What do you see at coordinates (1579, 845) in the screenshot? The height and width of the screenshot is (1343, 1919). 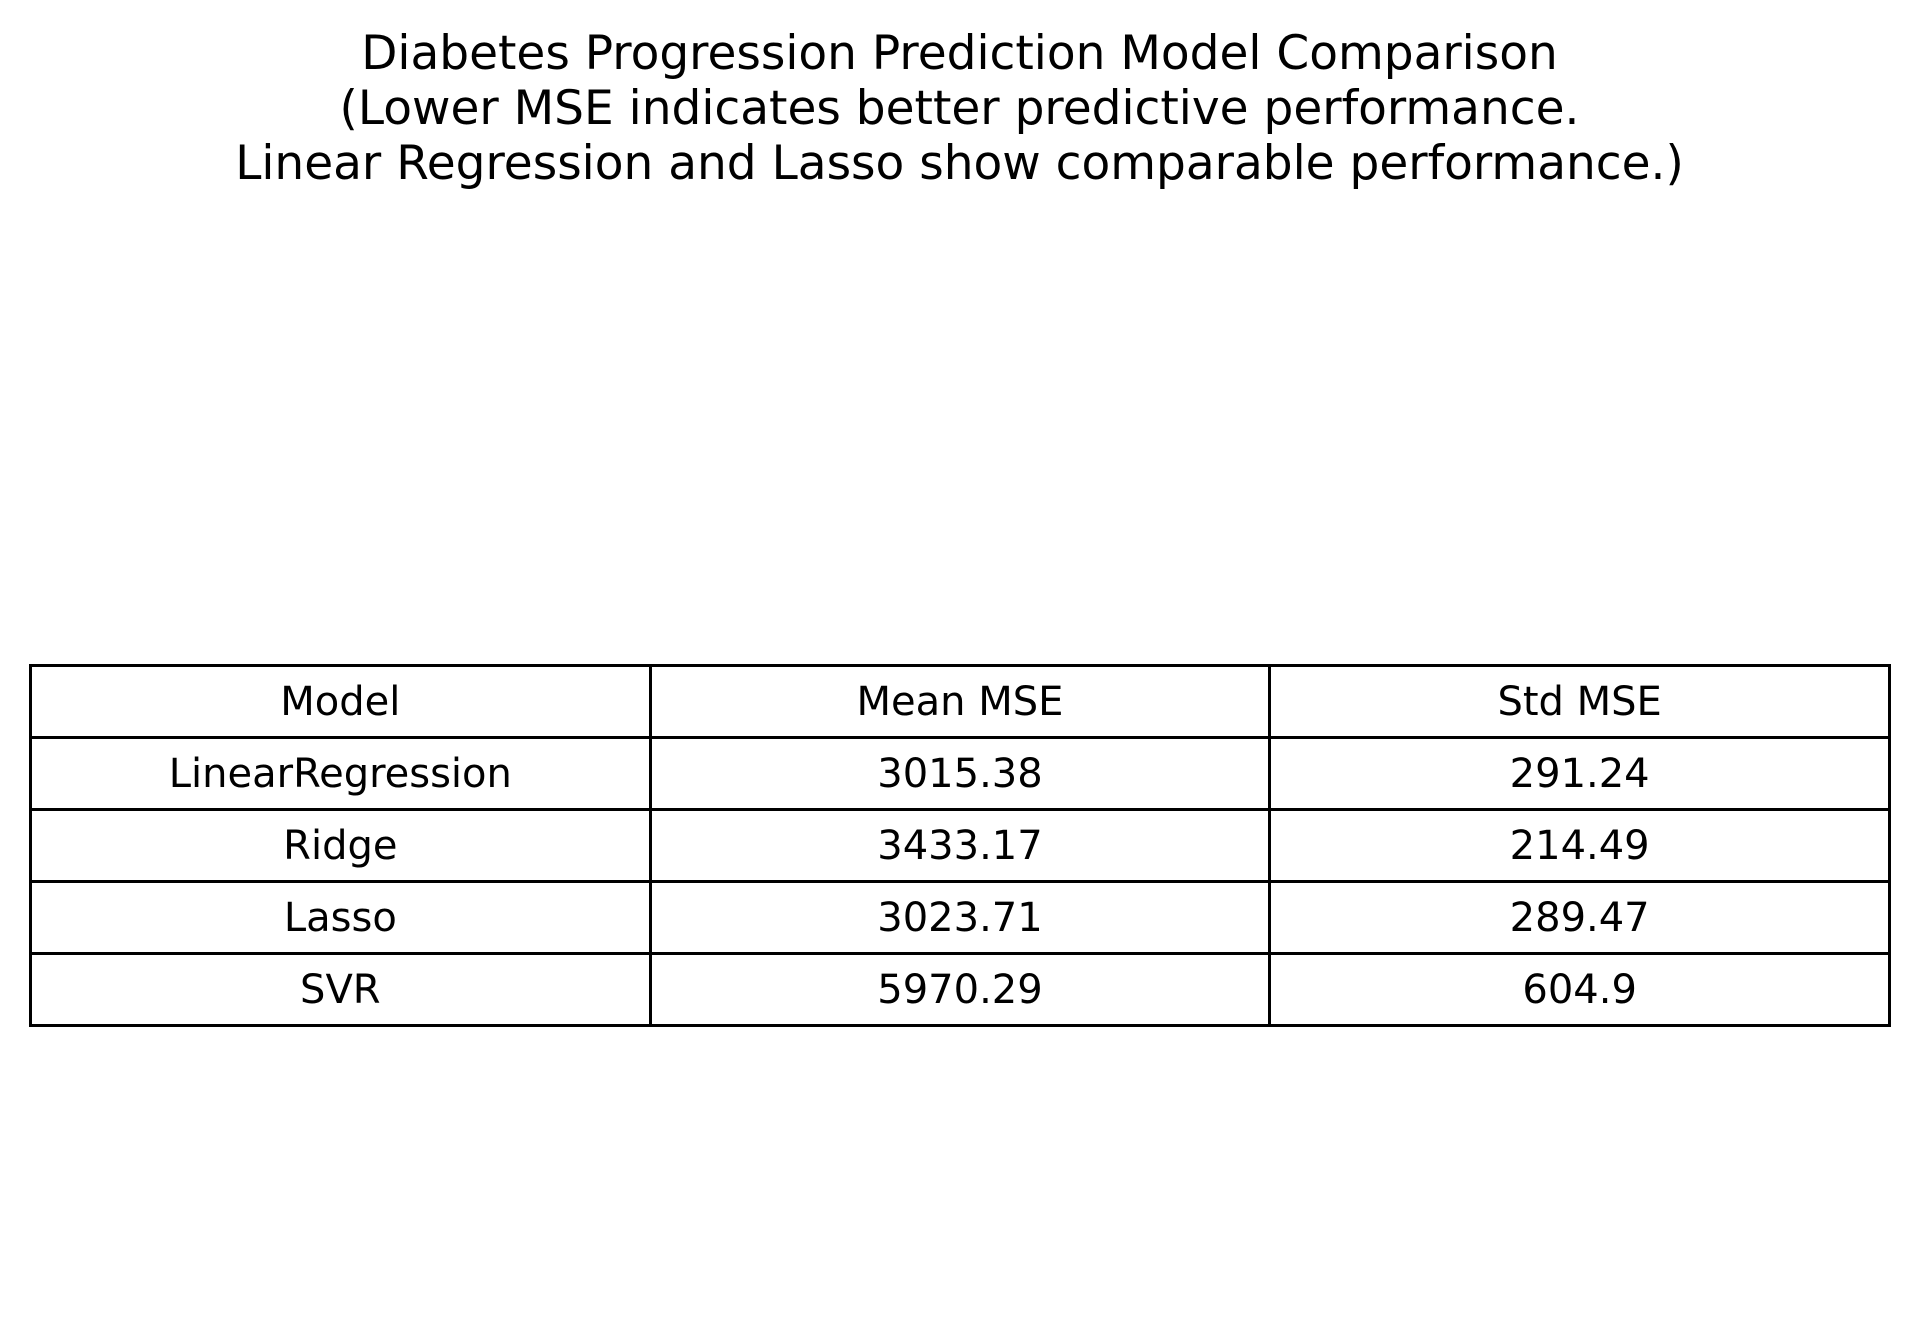 I see `cell-std-mse: 214.49` at bounding box center [1579, 845].